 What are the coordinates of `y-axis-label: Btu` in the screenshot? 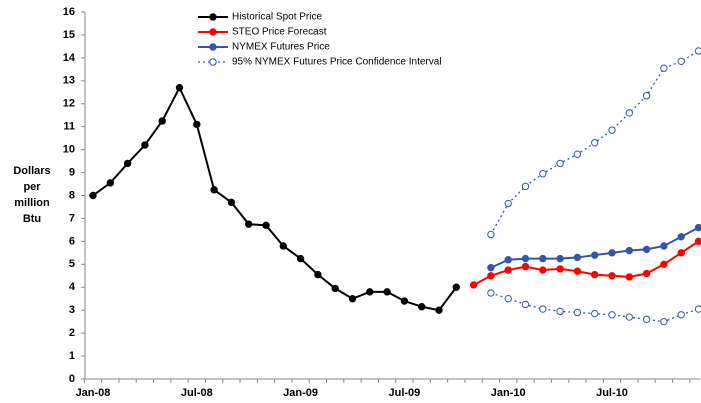 It's located at (32, 219).